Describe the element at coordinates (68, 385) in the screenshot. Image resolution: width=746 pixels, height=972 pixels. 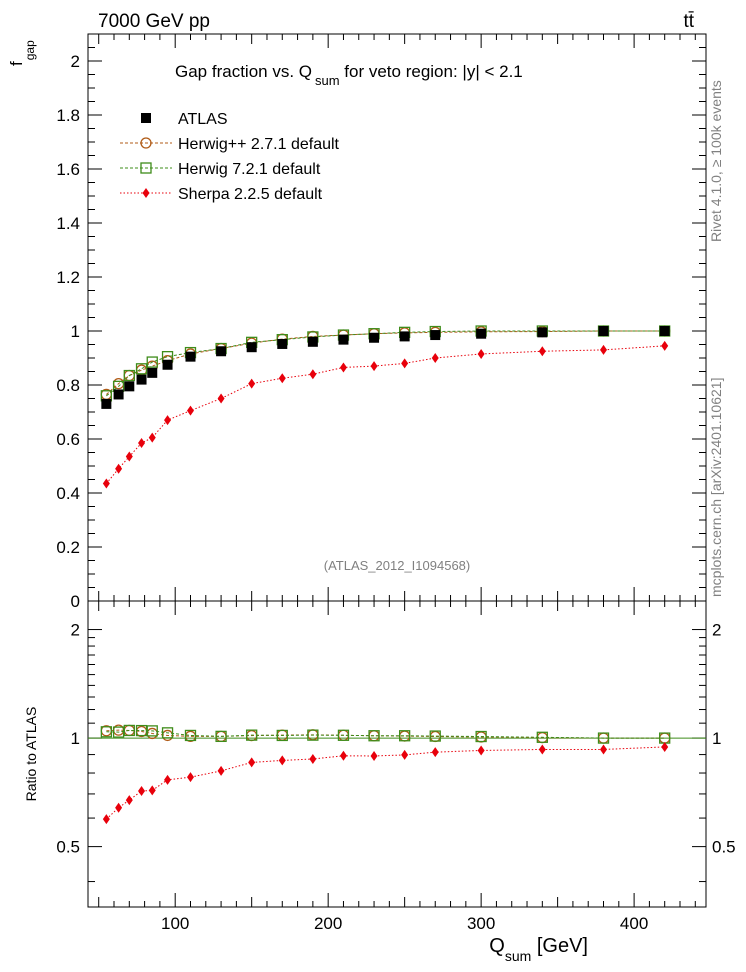
I see `y-tick-label: 0.8` at that location.